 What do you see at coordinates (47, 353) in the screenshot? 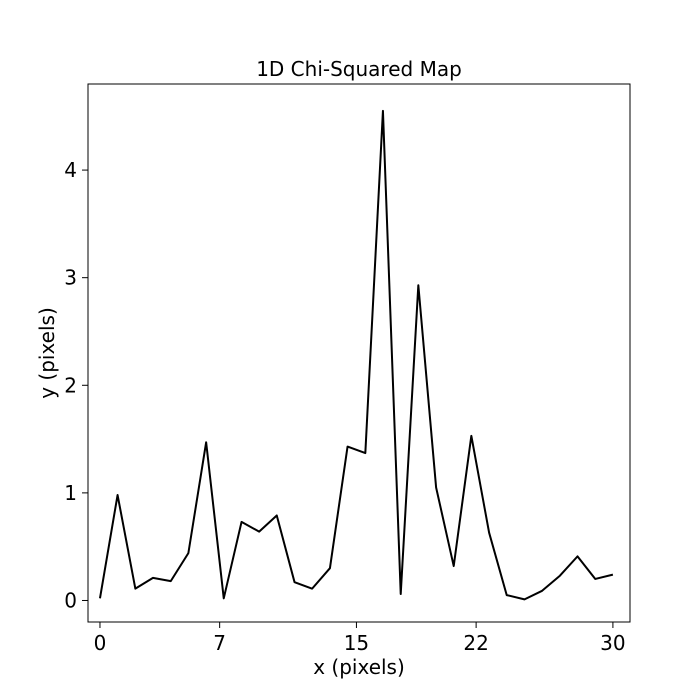
I see `y-axis-label: y (pixels)` at bounding box center [47, 353].